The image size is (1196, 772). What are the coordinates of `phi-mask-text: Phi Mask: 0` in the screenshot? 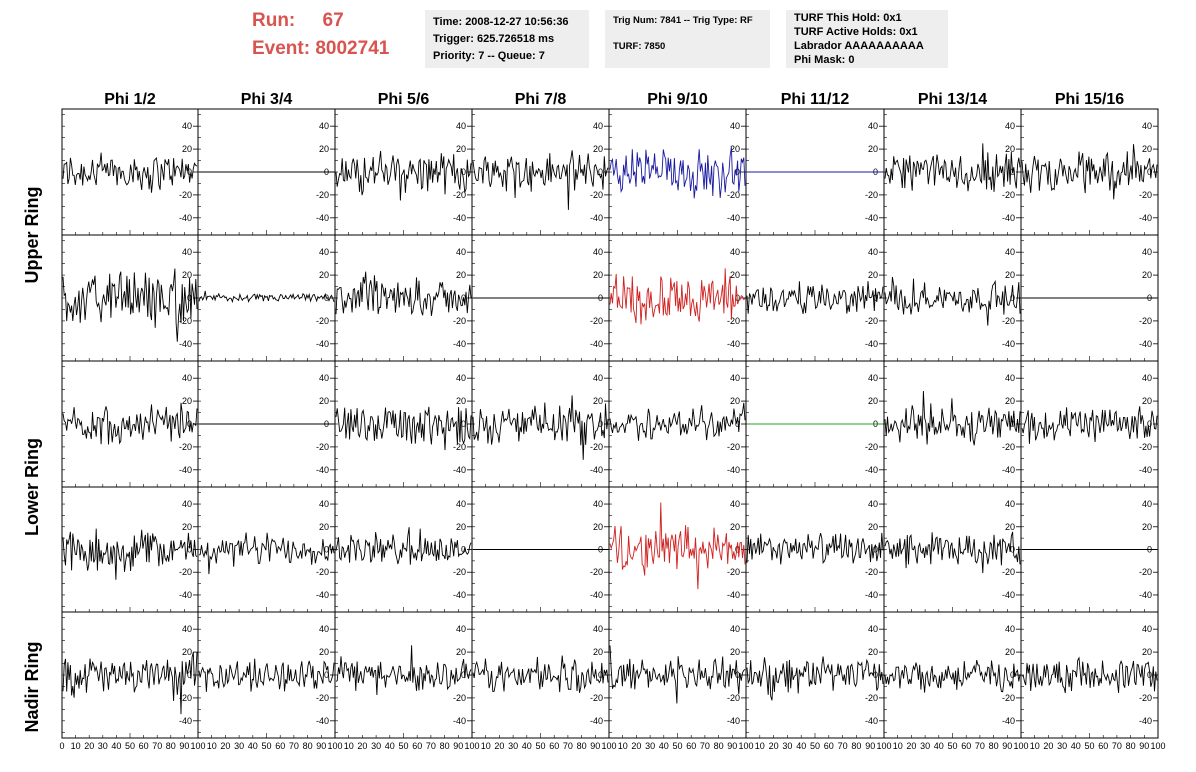 It's located at (824, 60).